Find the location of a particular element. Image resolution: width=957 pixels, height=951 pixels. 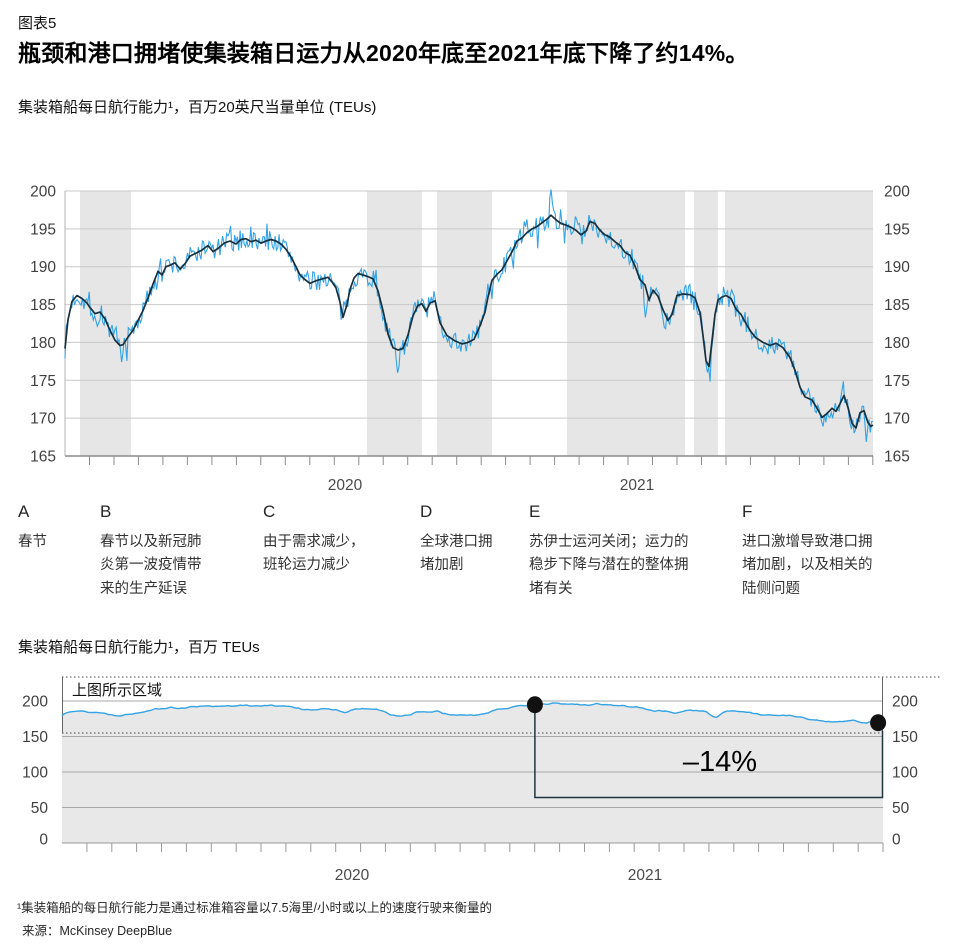

source-line: 来源：McKinsey DeepBlue is located at coordinates (97, 931).